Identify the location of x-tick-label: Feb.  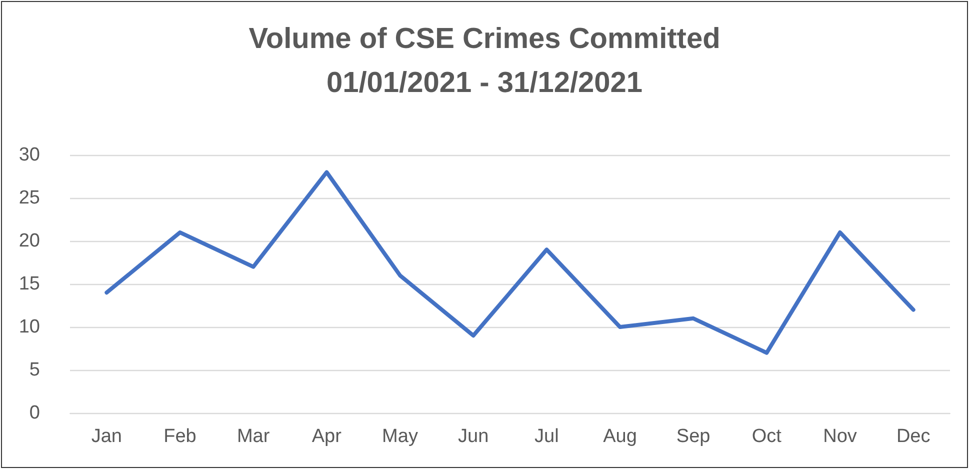
(180, 436).